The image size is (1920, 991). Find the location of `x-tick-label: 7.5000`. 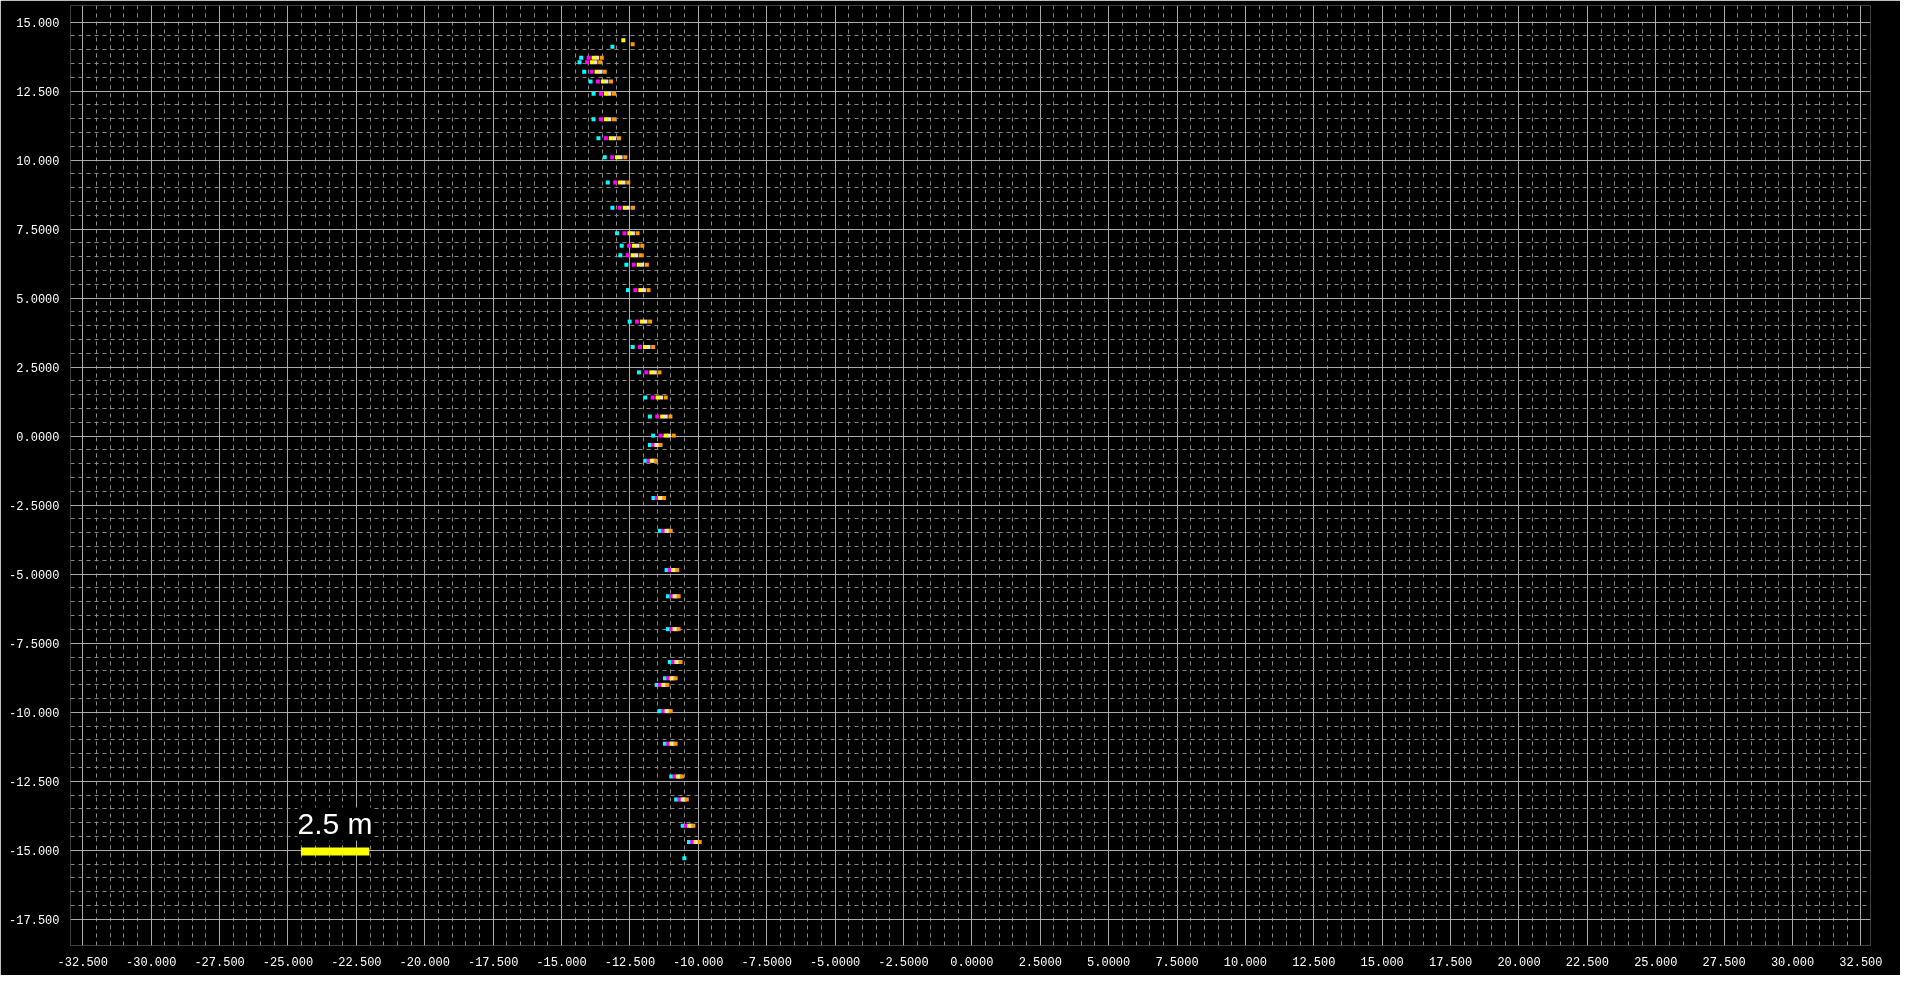

x-tick-label: 7.5000 is located at coordinates (1177, 962).